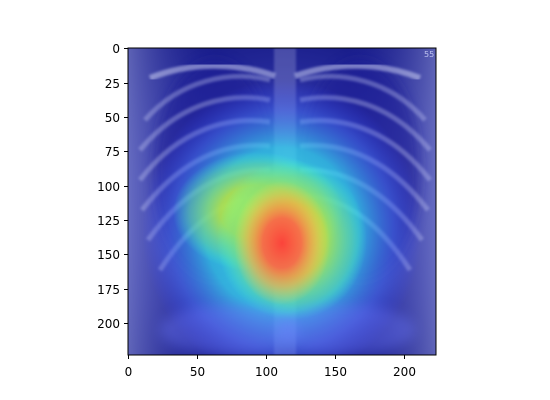 The width and height of the screenshot is (550, 400). Describe the element at coordinates (112, 118) in the screenshot. I see `y-tick-label-50: 50` at that location.